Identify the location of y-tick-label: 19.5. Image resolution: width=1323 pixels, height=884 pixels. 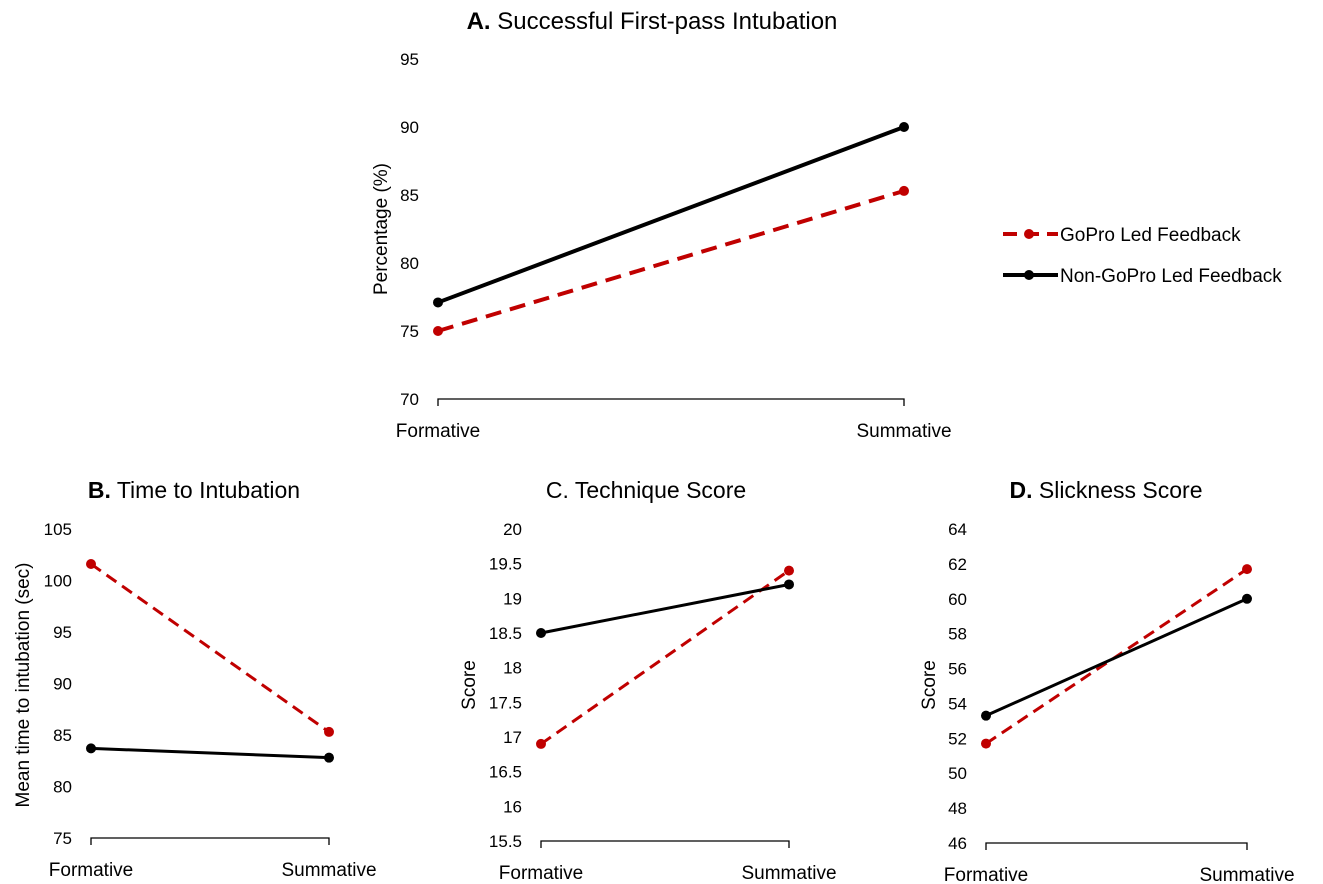
(505, 564).